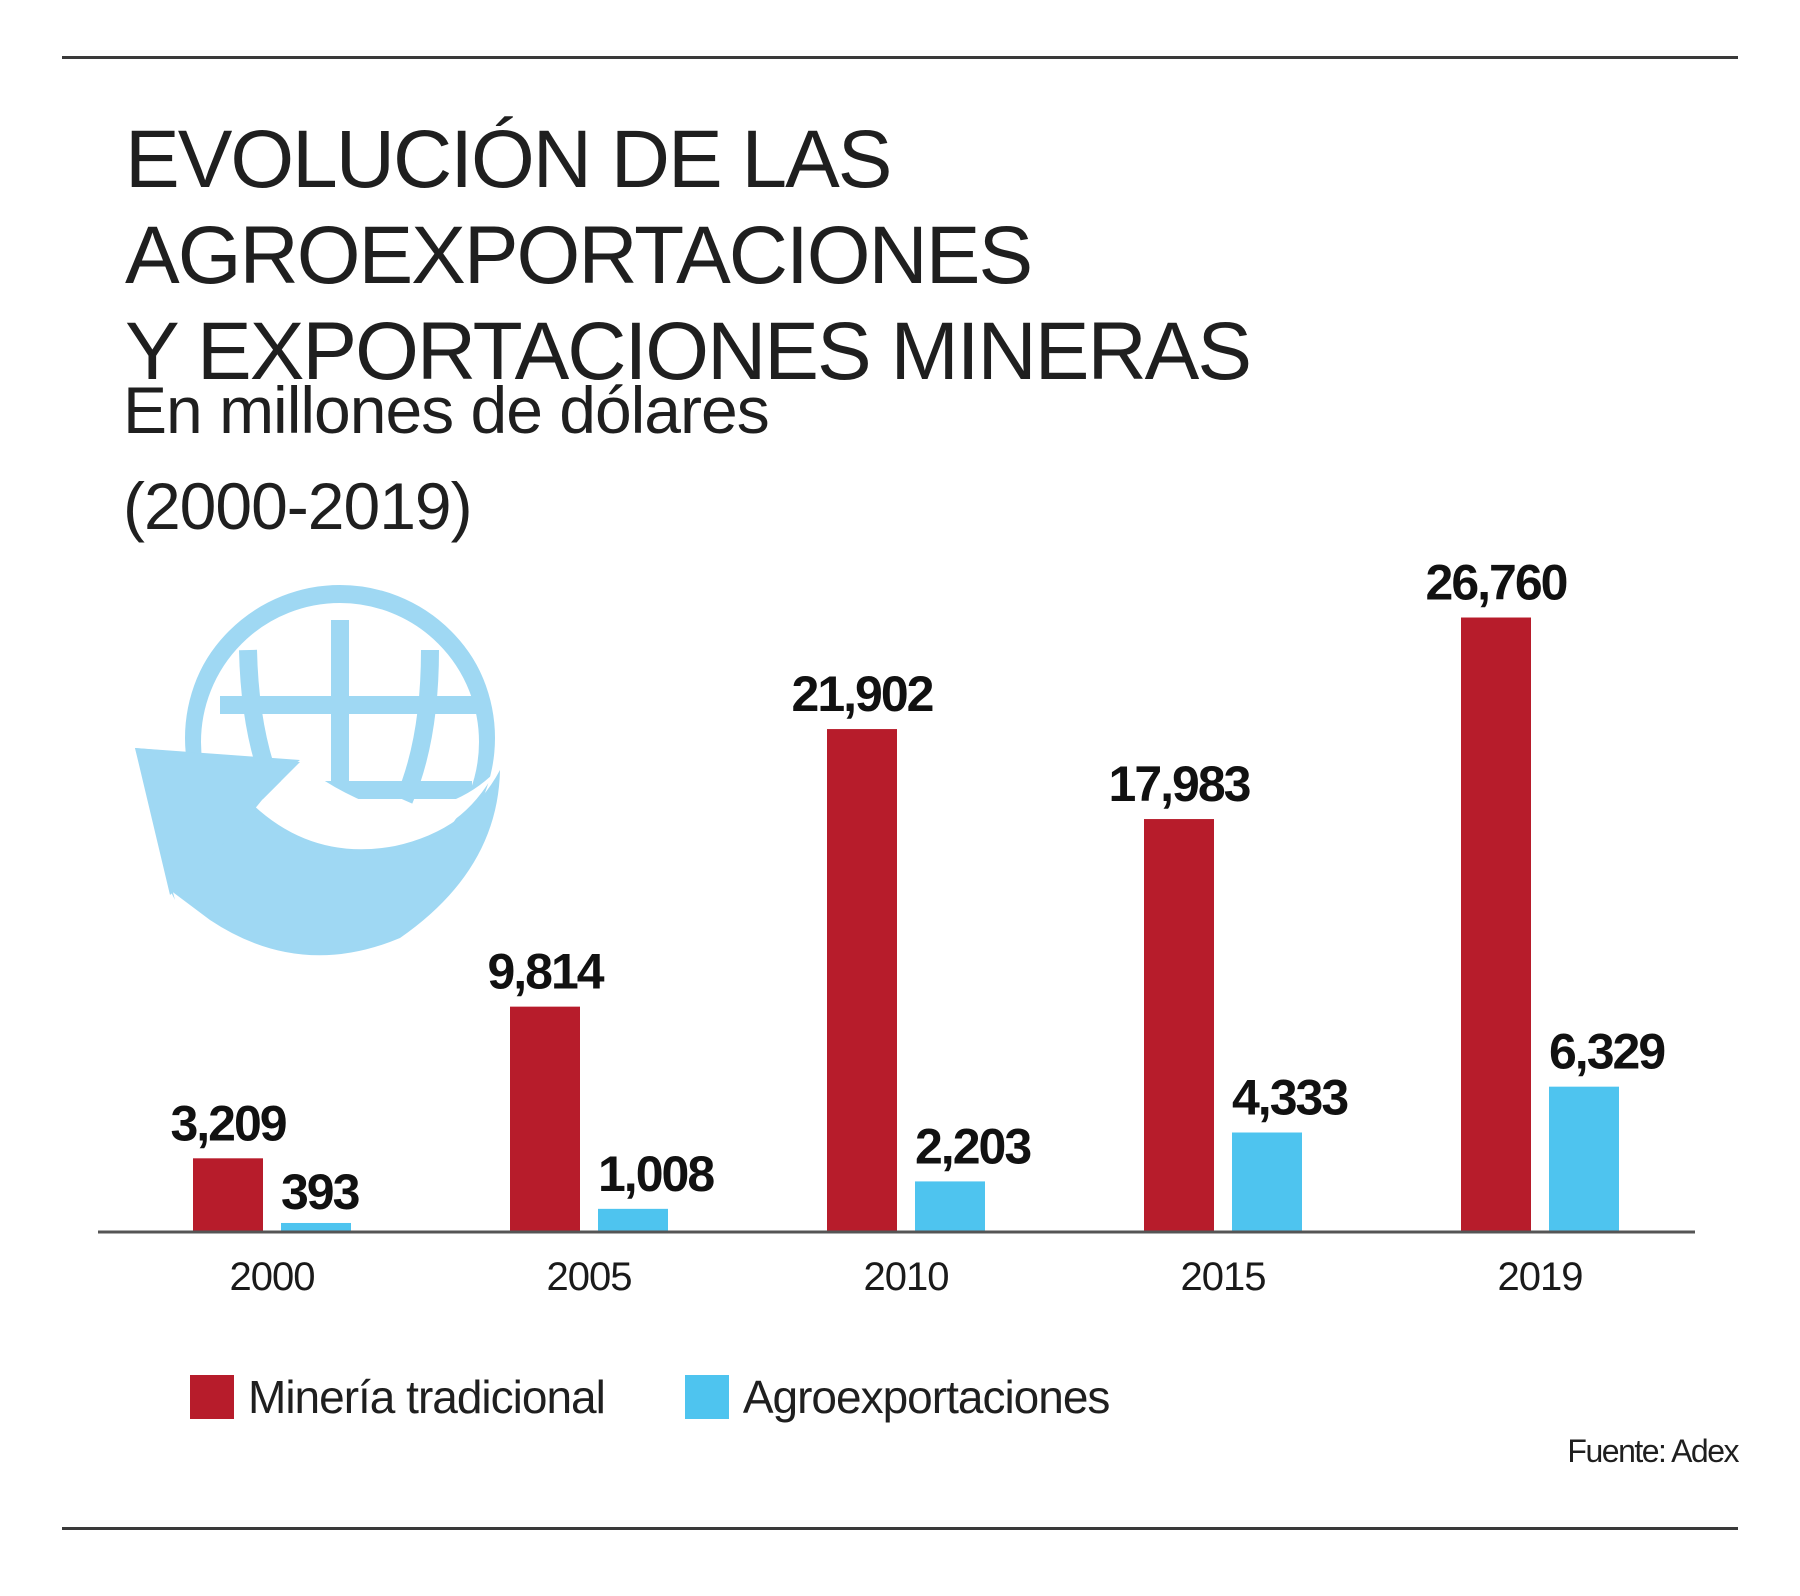 The image size is (1800, 1596). What do you see at coordinates (589, 1277) in the screenshot?
I see `x-tick-label-2005: 2005` at bounding box center [589, 1277].